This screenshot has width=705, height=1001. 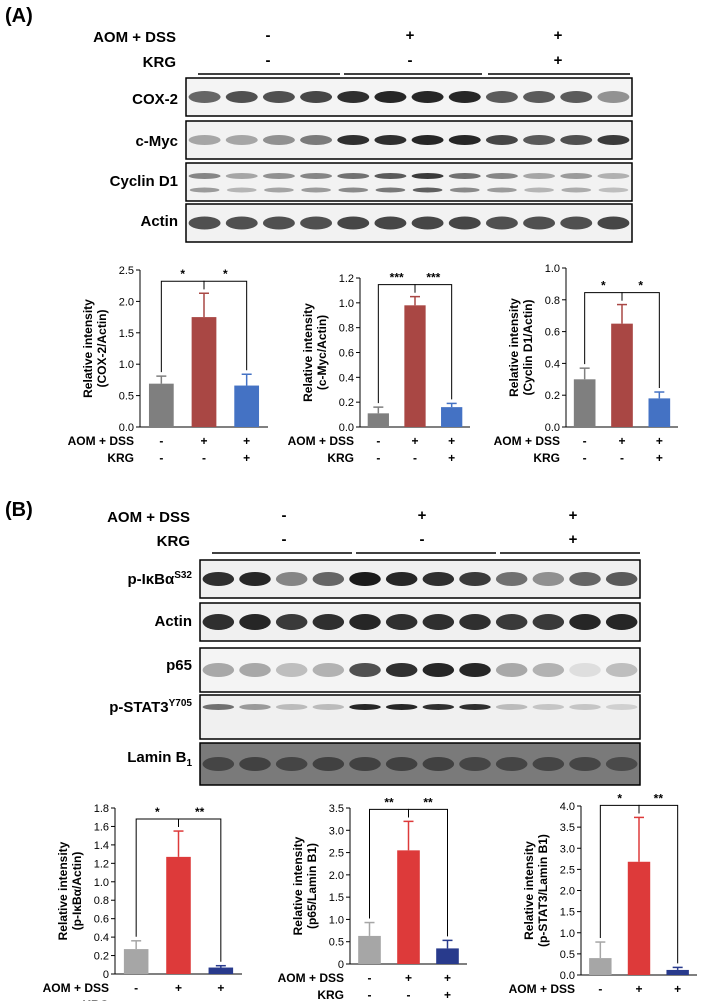 I want to click on panel-b-label: (B), so click(x=19, y=510).